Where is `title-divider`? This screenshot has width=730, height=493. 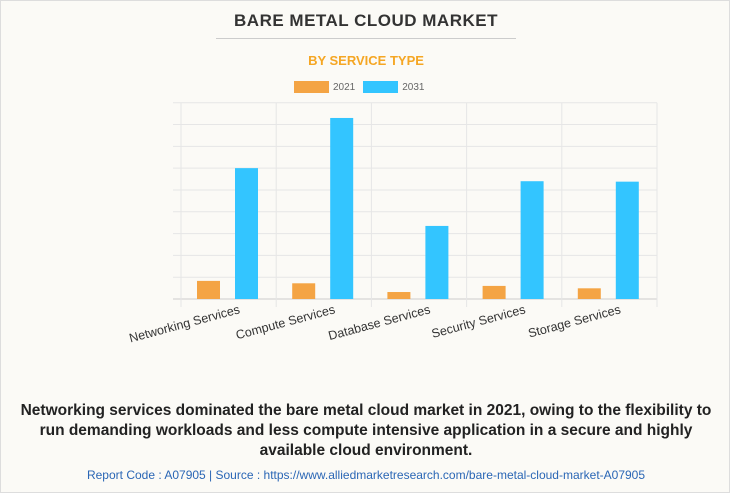
title-divider is located at coordinates (366, 38).